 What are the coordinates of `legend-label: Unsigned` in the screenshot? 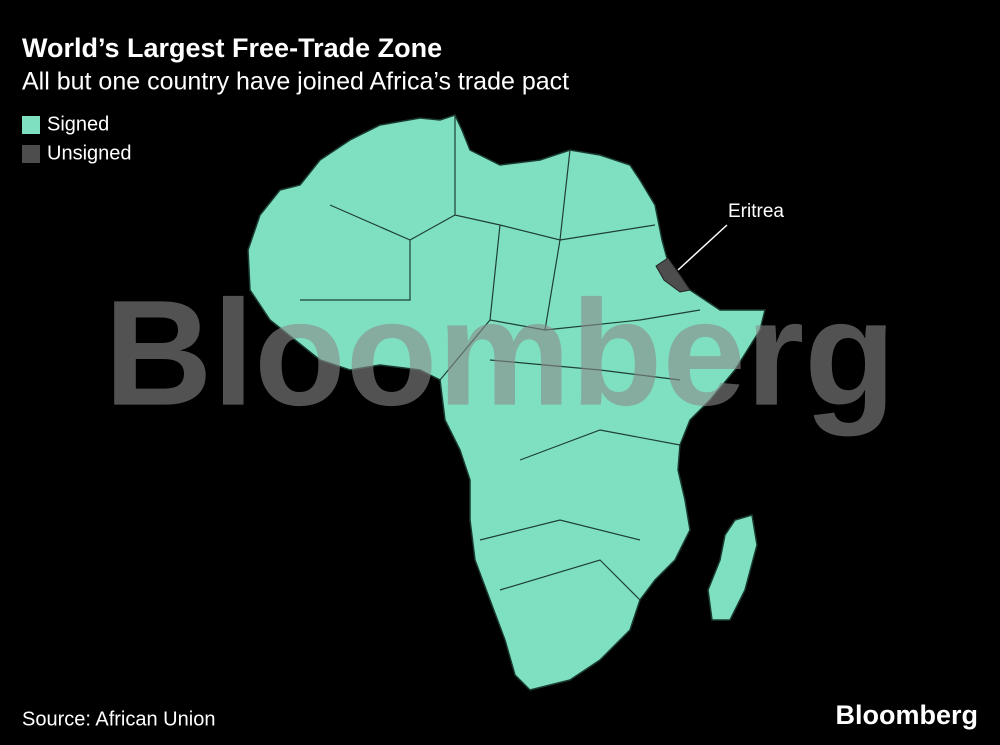 It's located at (89, 153).